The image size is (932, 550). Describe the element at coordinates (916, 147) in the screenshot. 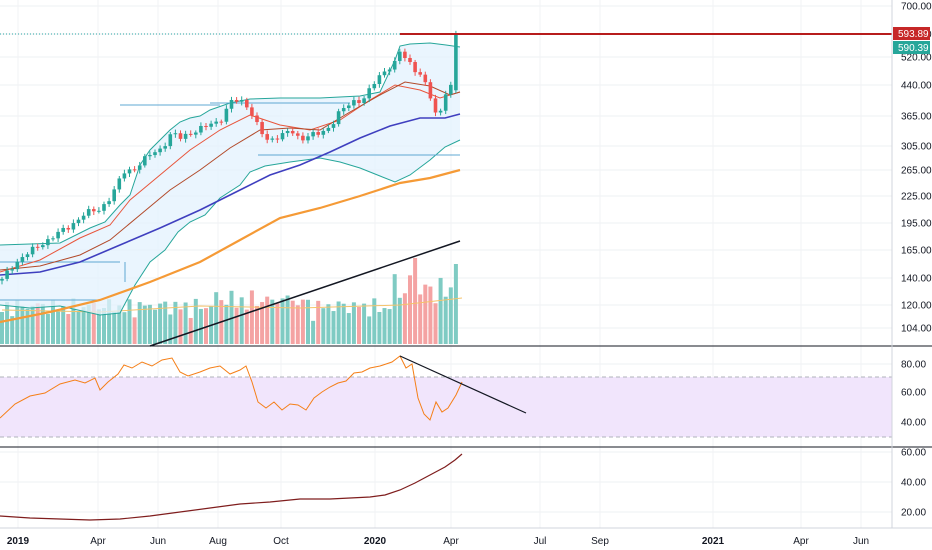

I see `price-tick-label: 305.00` at that location.